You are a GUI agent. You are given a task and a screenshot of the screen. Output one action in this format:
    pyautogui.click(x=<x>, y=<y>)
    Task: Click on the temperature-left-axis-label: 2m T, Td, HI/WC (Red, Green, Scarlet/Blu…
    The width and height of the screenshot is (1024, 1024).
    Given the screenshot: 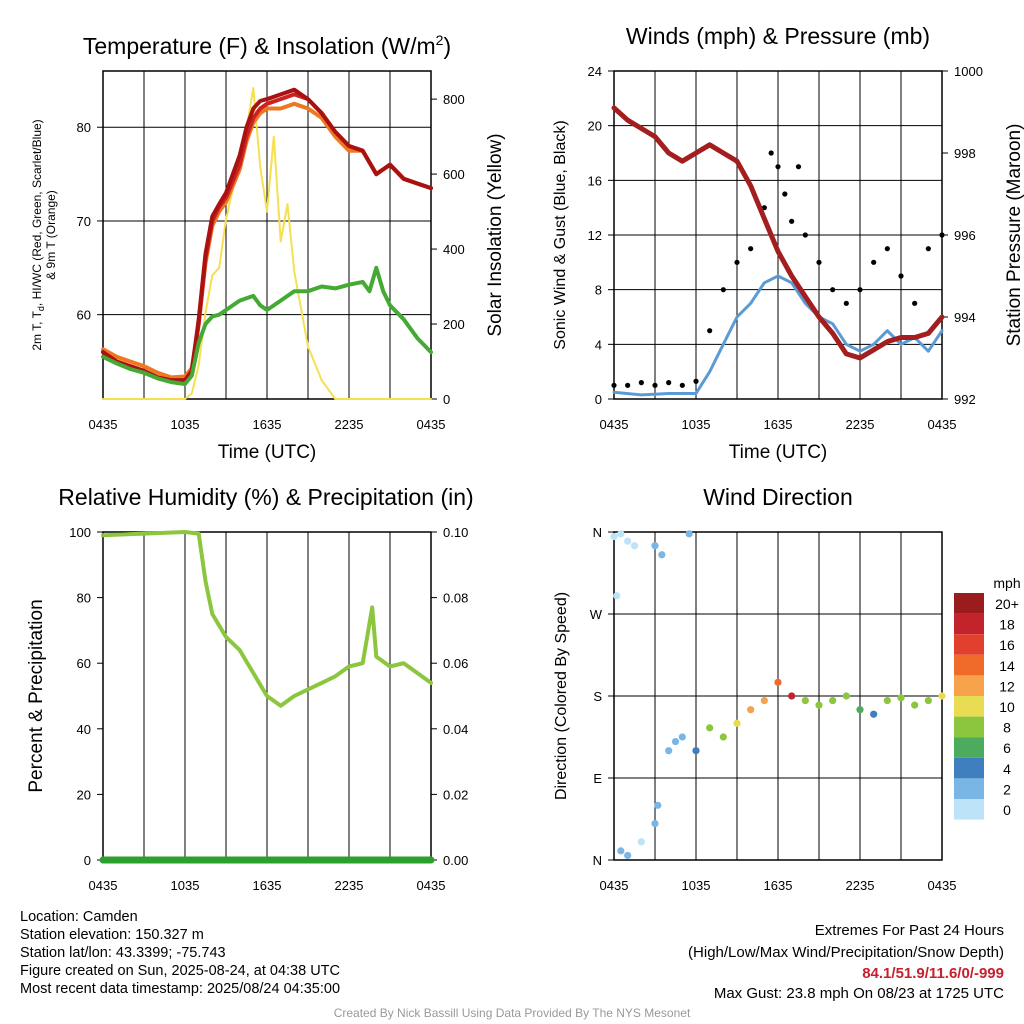 What is the action you would take?
    pyautogui.click(x=38, y=234)
    